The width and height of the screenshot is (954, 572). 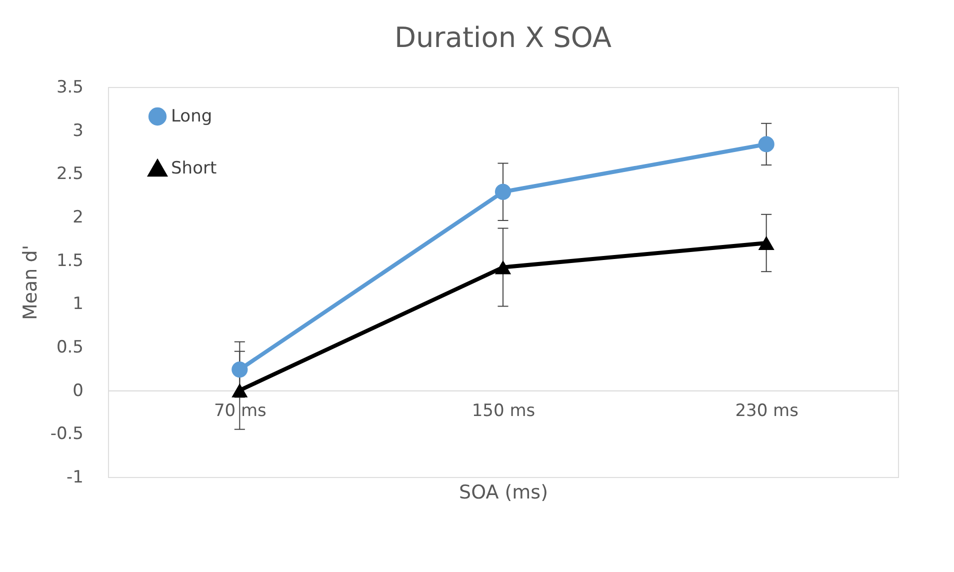 I want to click on x-tick-label: 70 ms, so click(x=240, y=410).